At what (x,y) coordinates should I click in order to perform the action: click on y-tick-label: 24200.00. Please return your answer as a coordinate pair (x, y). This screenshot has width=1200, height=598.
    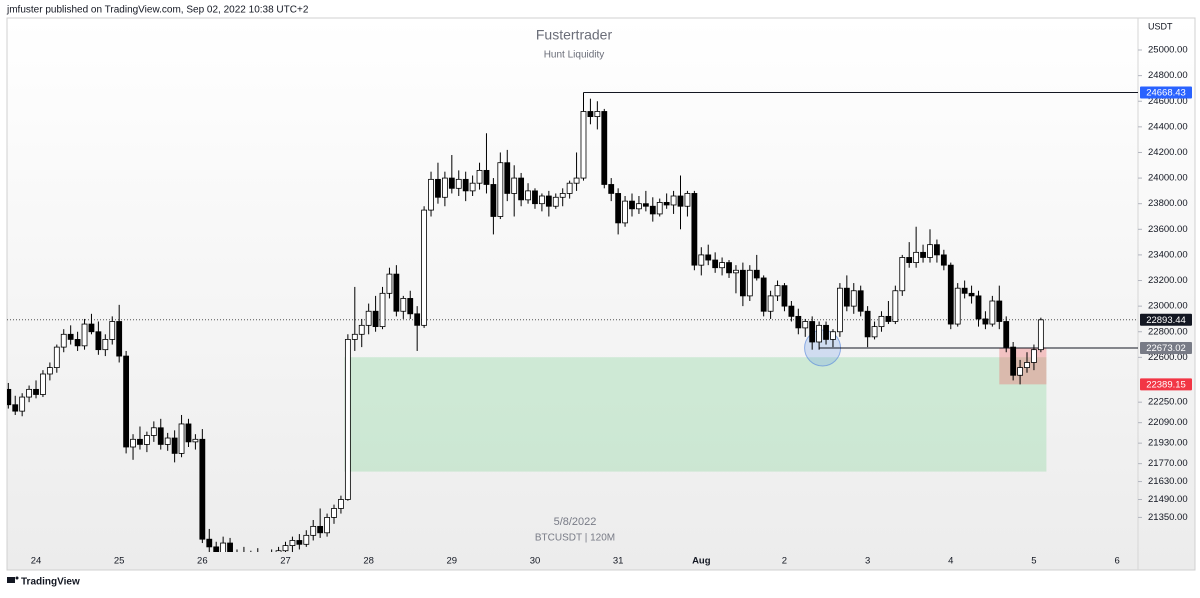
    Looking at the image, I should click on (1168, 152).